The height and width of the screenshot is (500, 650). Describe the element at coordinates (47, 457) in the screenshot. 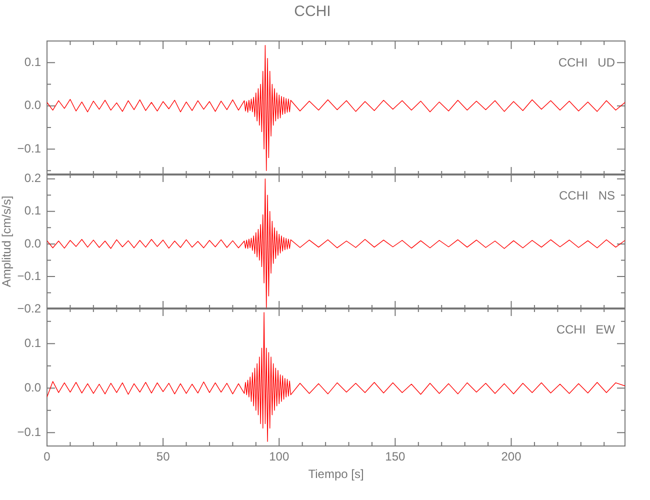

I see `x-tick-label: 0` at that location.